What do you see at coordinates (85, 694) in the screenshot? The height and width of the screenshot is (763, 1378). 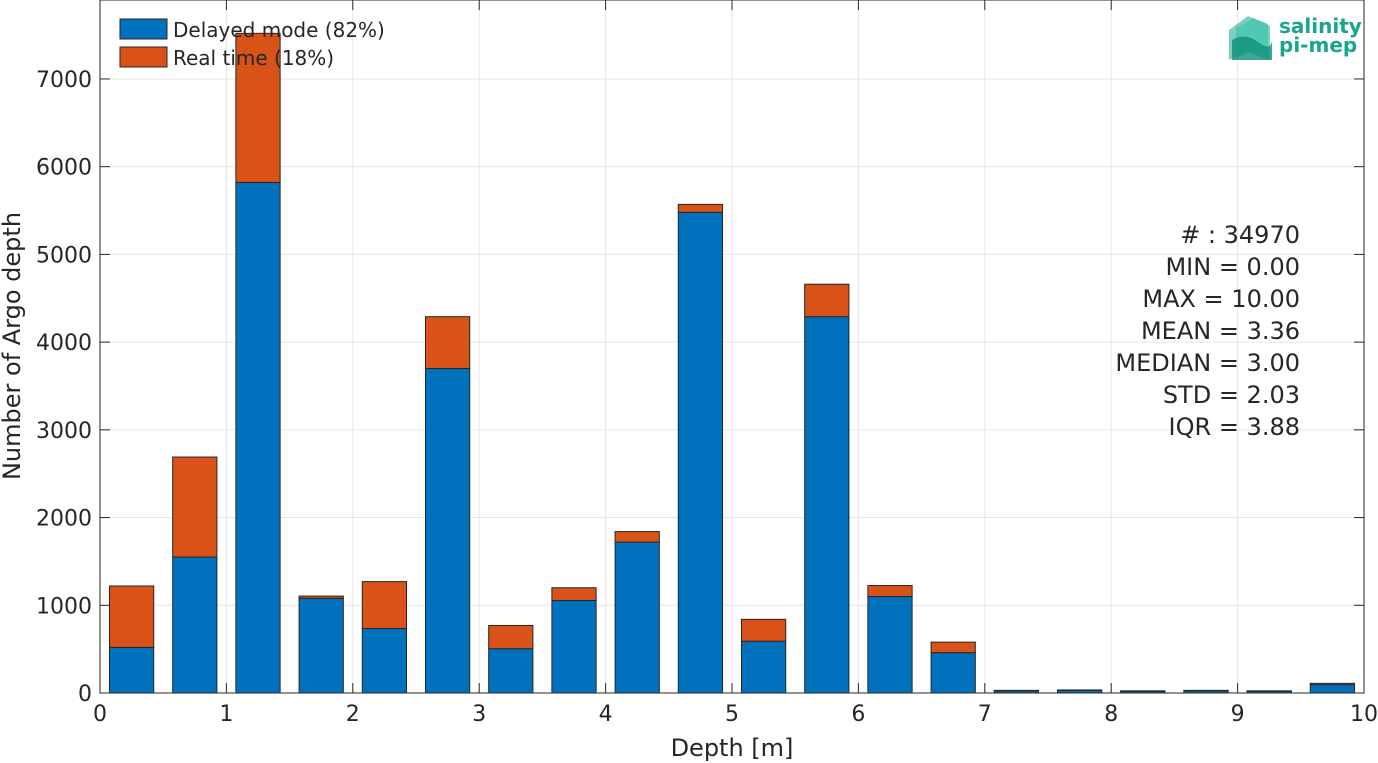 I see `y-tick-label-0: 0` at bounding box center [85, 694].